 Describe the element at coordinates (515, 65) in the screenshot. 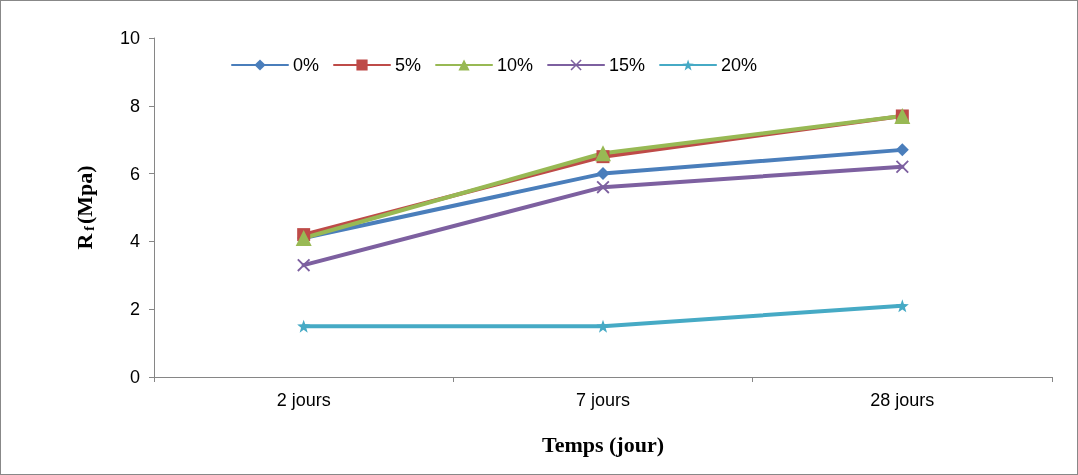

I see `legend-label: 10%` at that location.